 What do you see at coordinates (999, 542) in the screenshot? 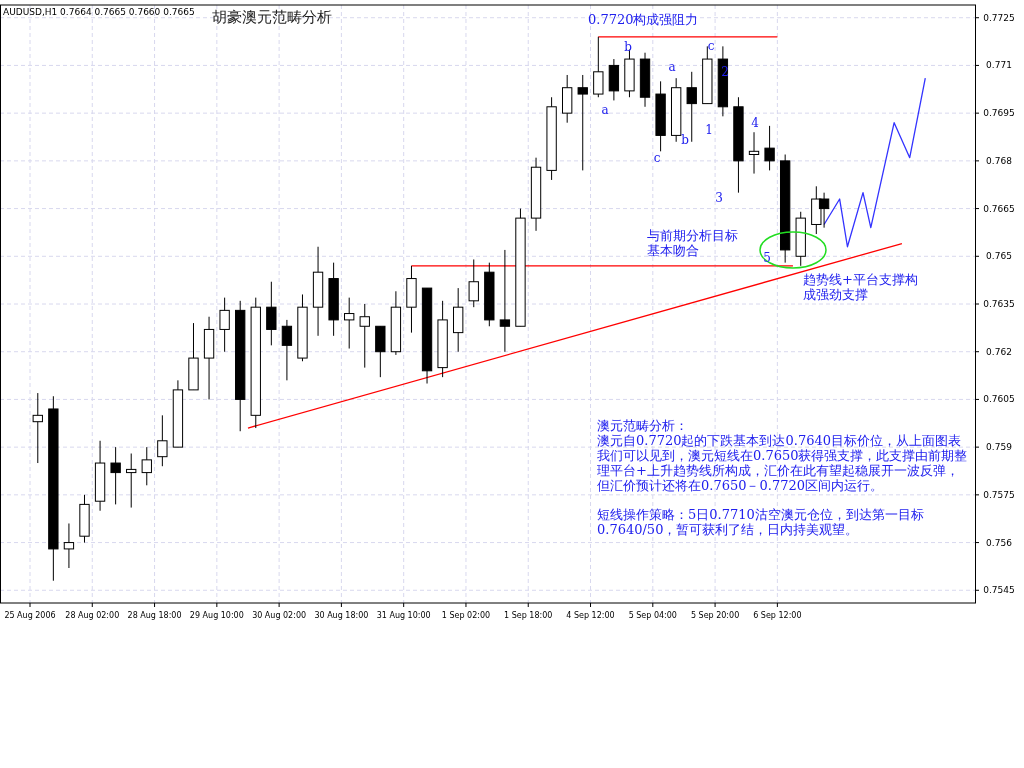
I see `y-tick-label: 0.756` at bounding box center [999, 542].